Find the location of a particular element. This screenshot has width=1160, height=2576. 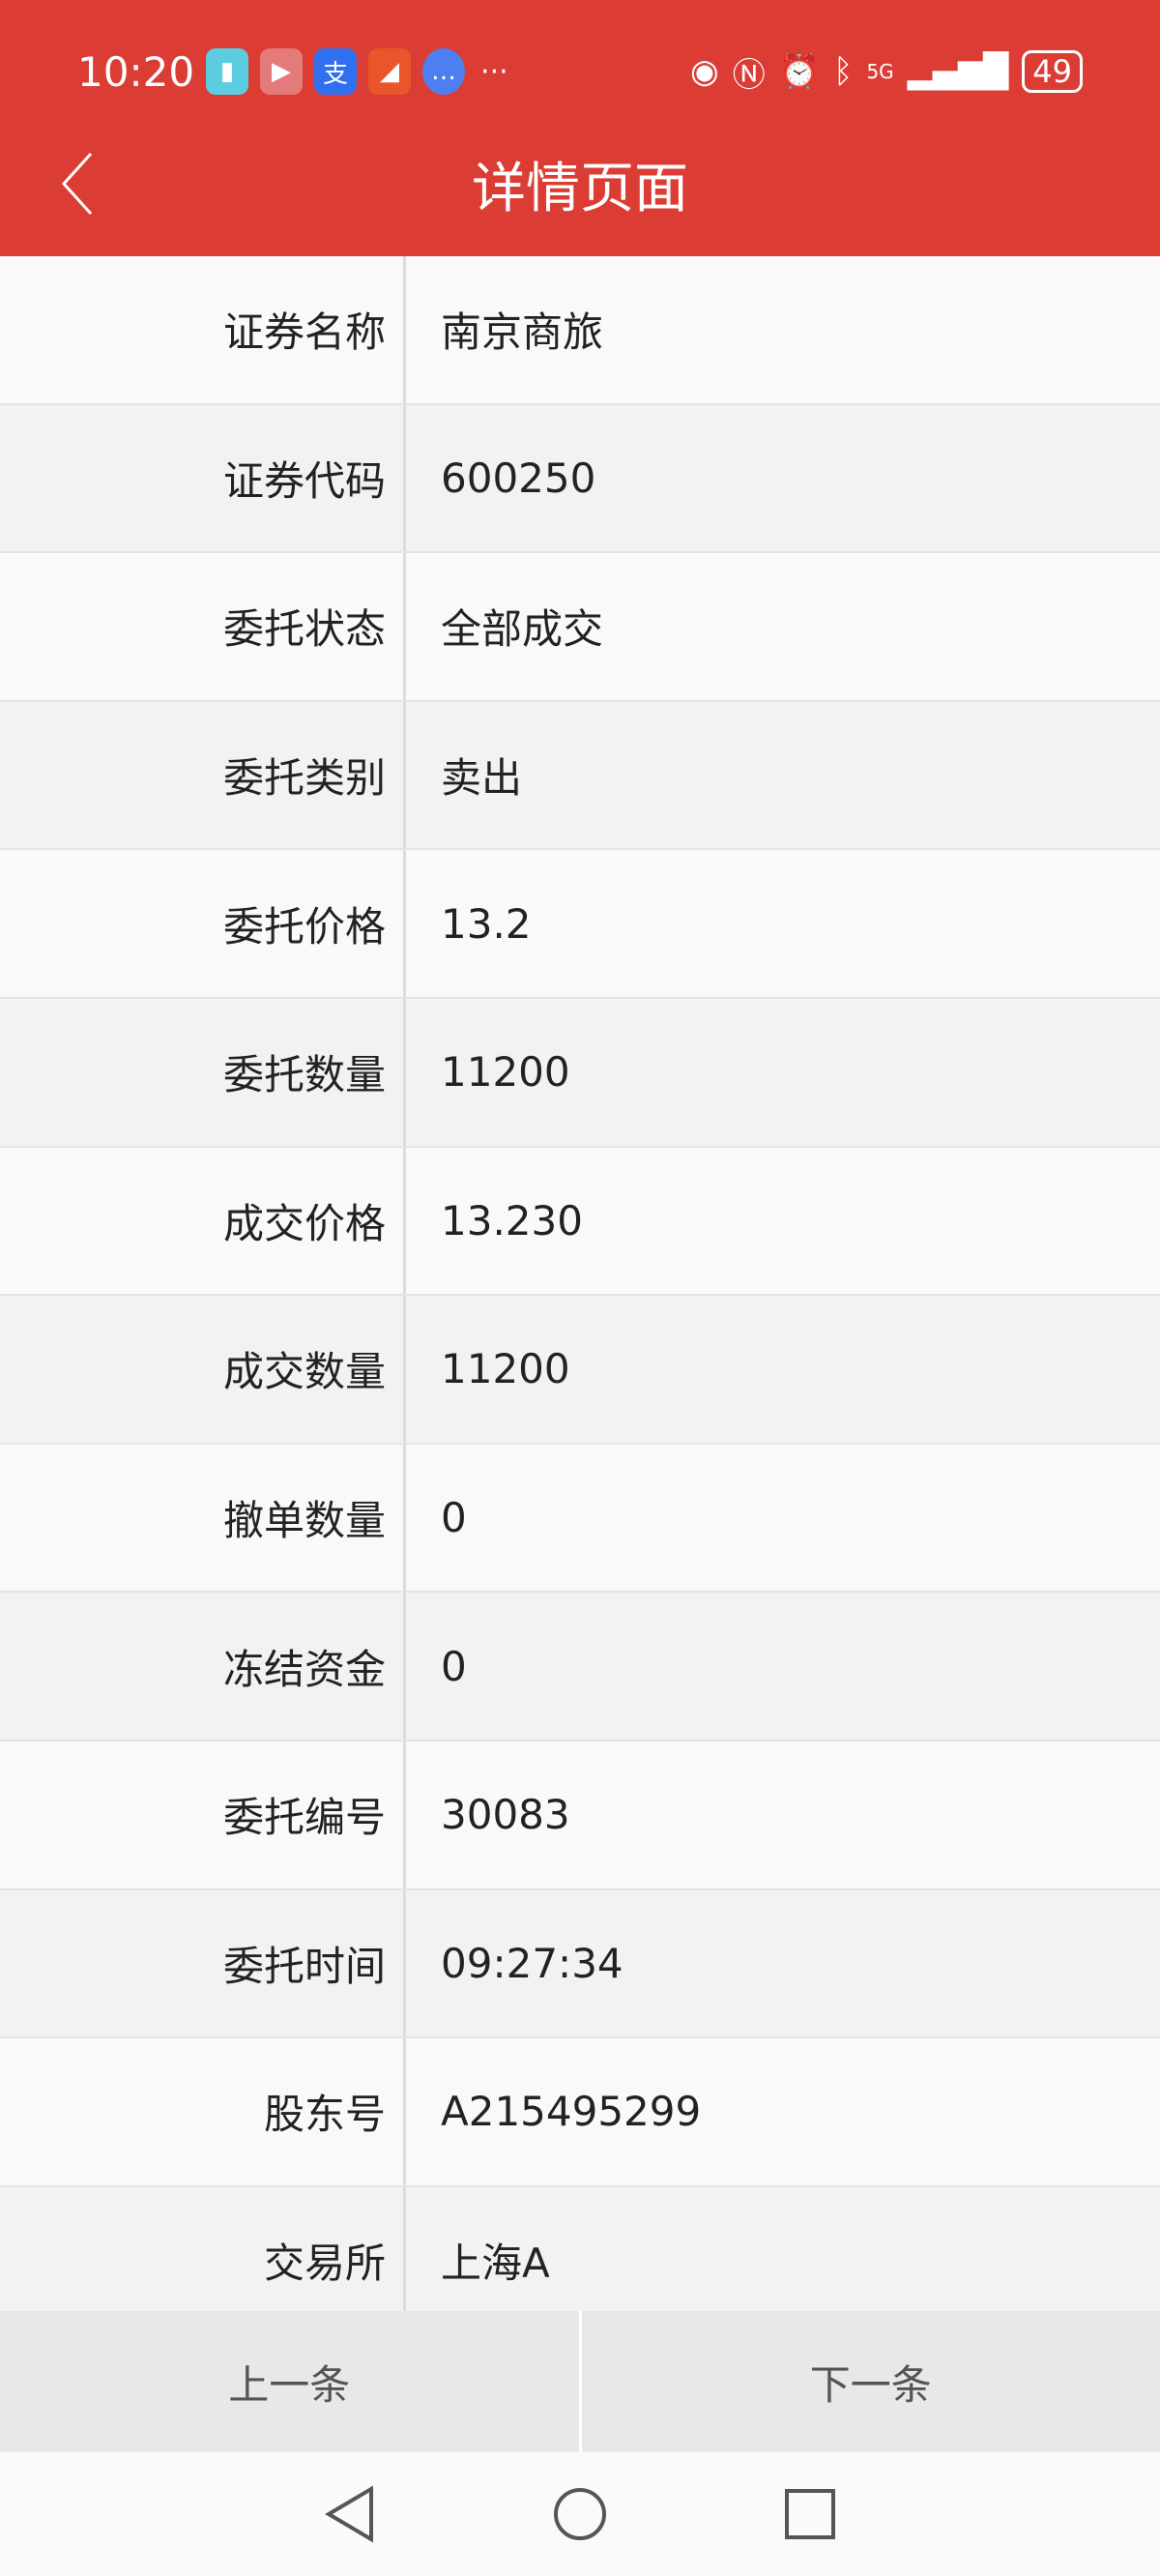

nav-recents-icon is located at coordinates (810, 2514).